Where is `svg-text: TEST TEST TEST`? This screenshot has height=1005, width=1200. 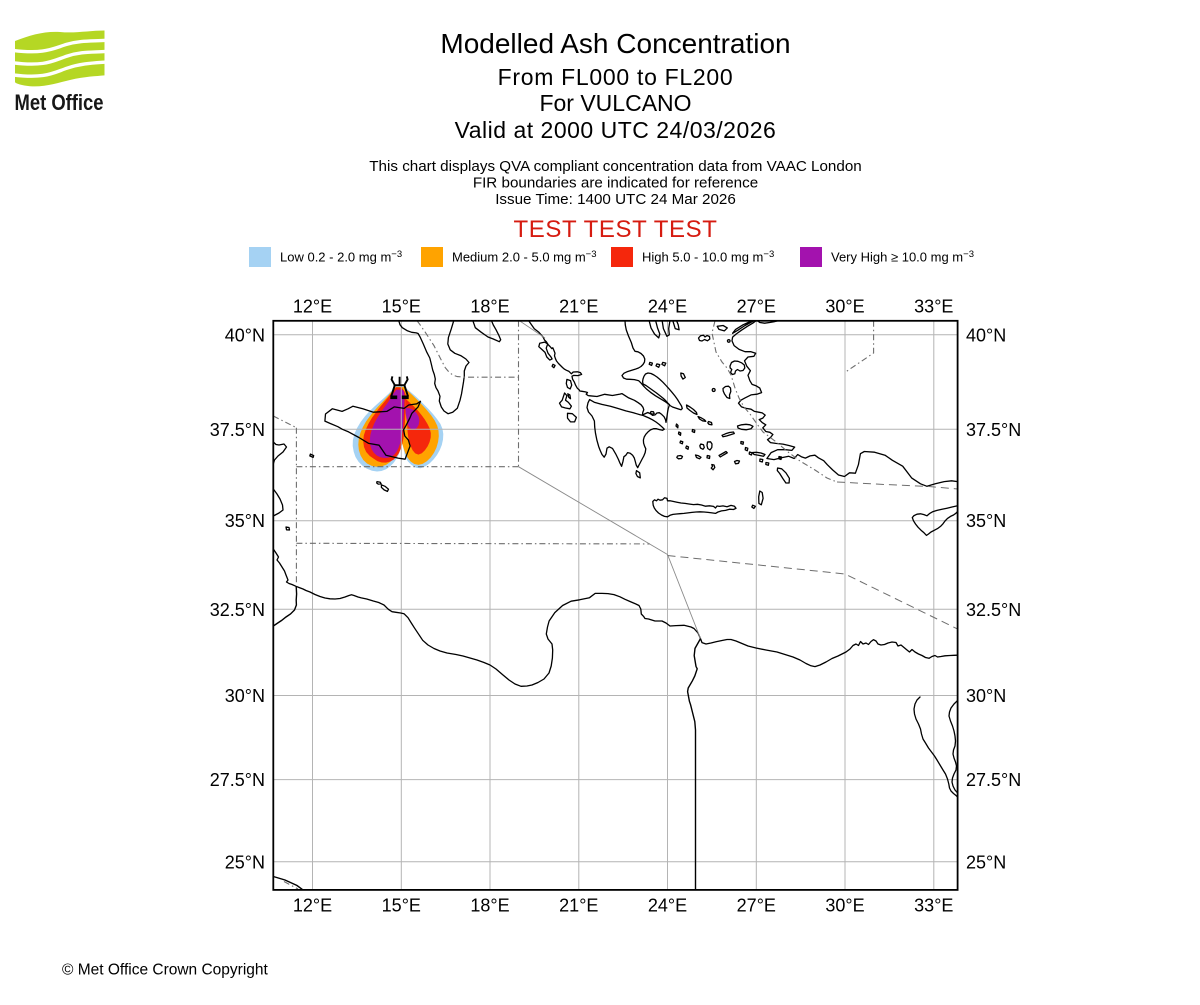
svg-text: TEST TEST TEST is located at coordinates (615, 229).